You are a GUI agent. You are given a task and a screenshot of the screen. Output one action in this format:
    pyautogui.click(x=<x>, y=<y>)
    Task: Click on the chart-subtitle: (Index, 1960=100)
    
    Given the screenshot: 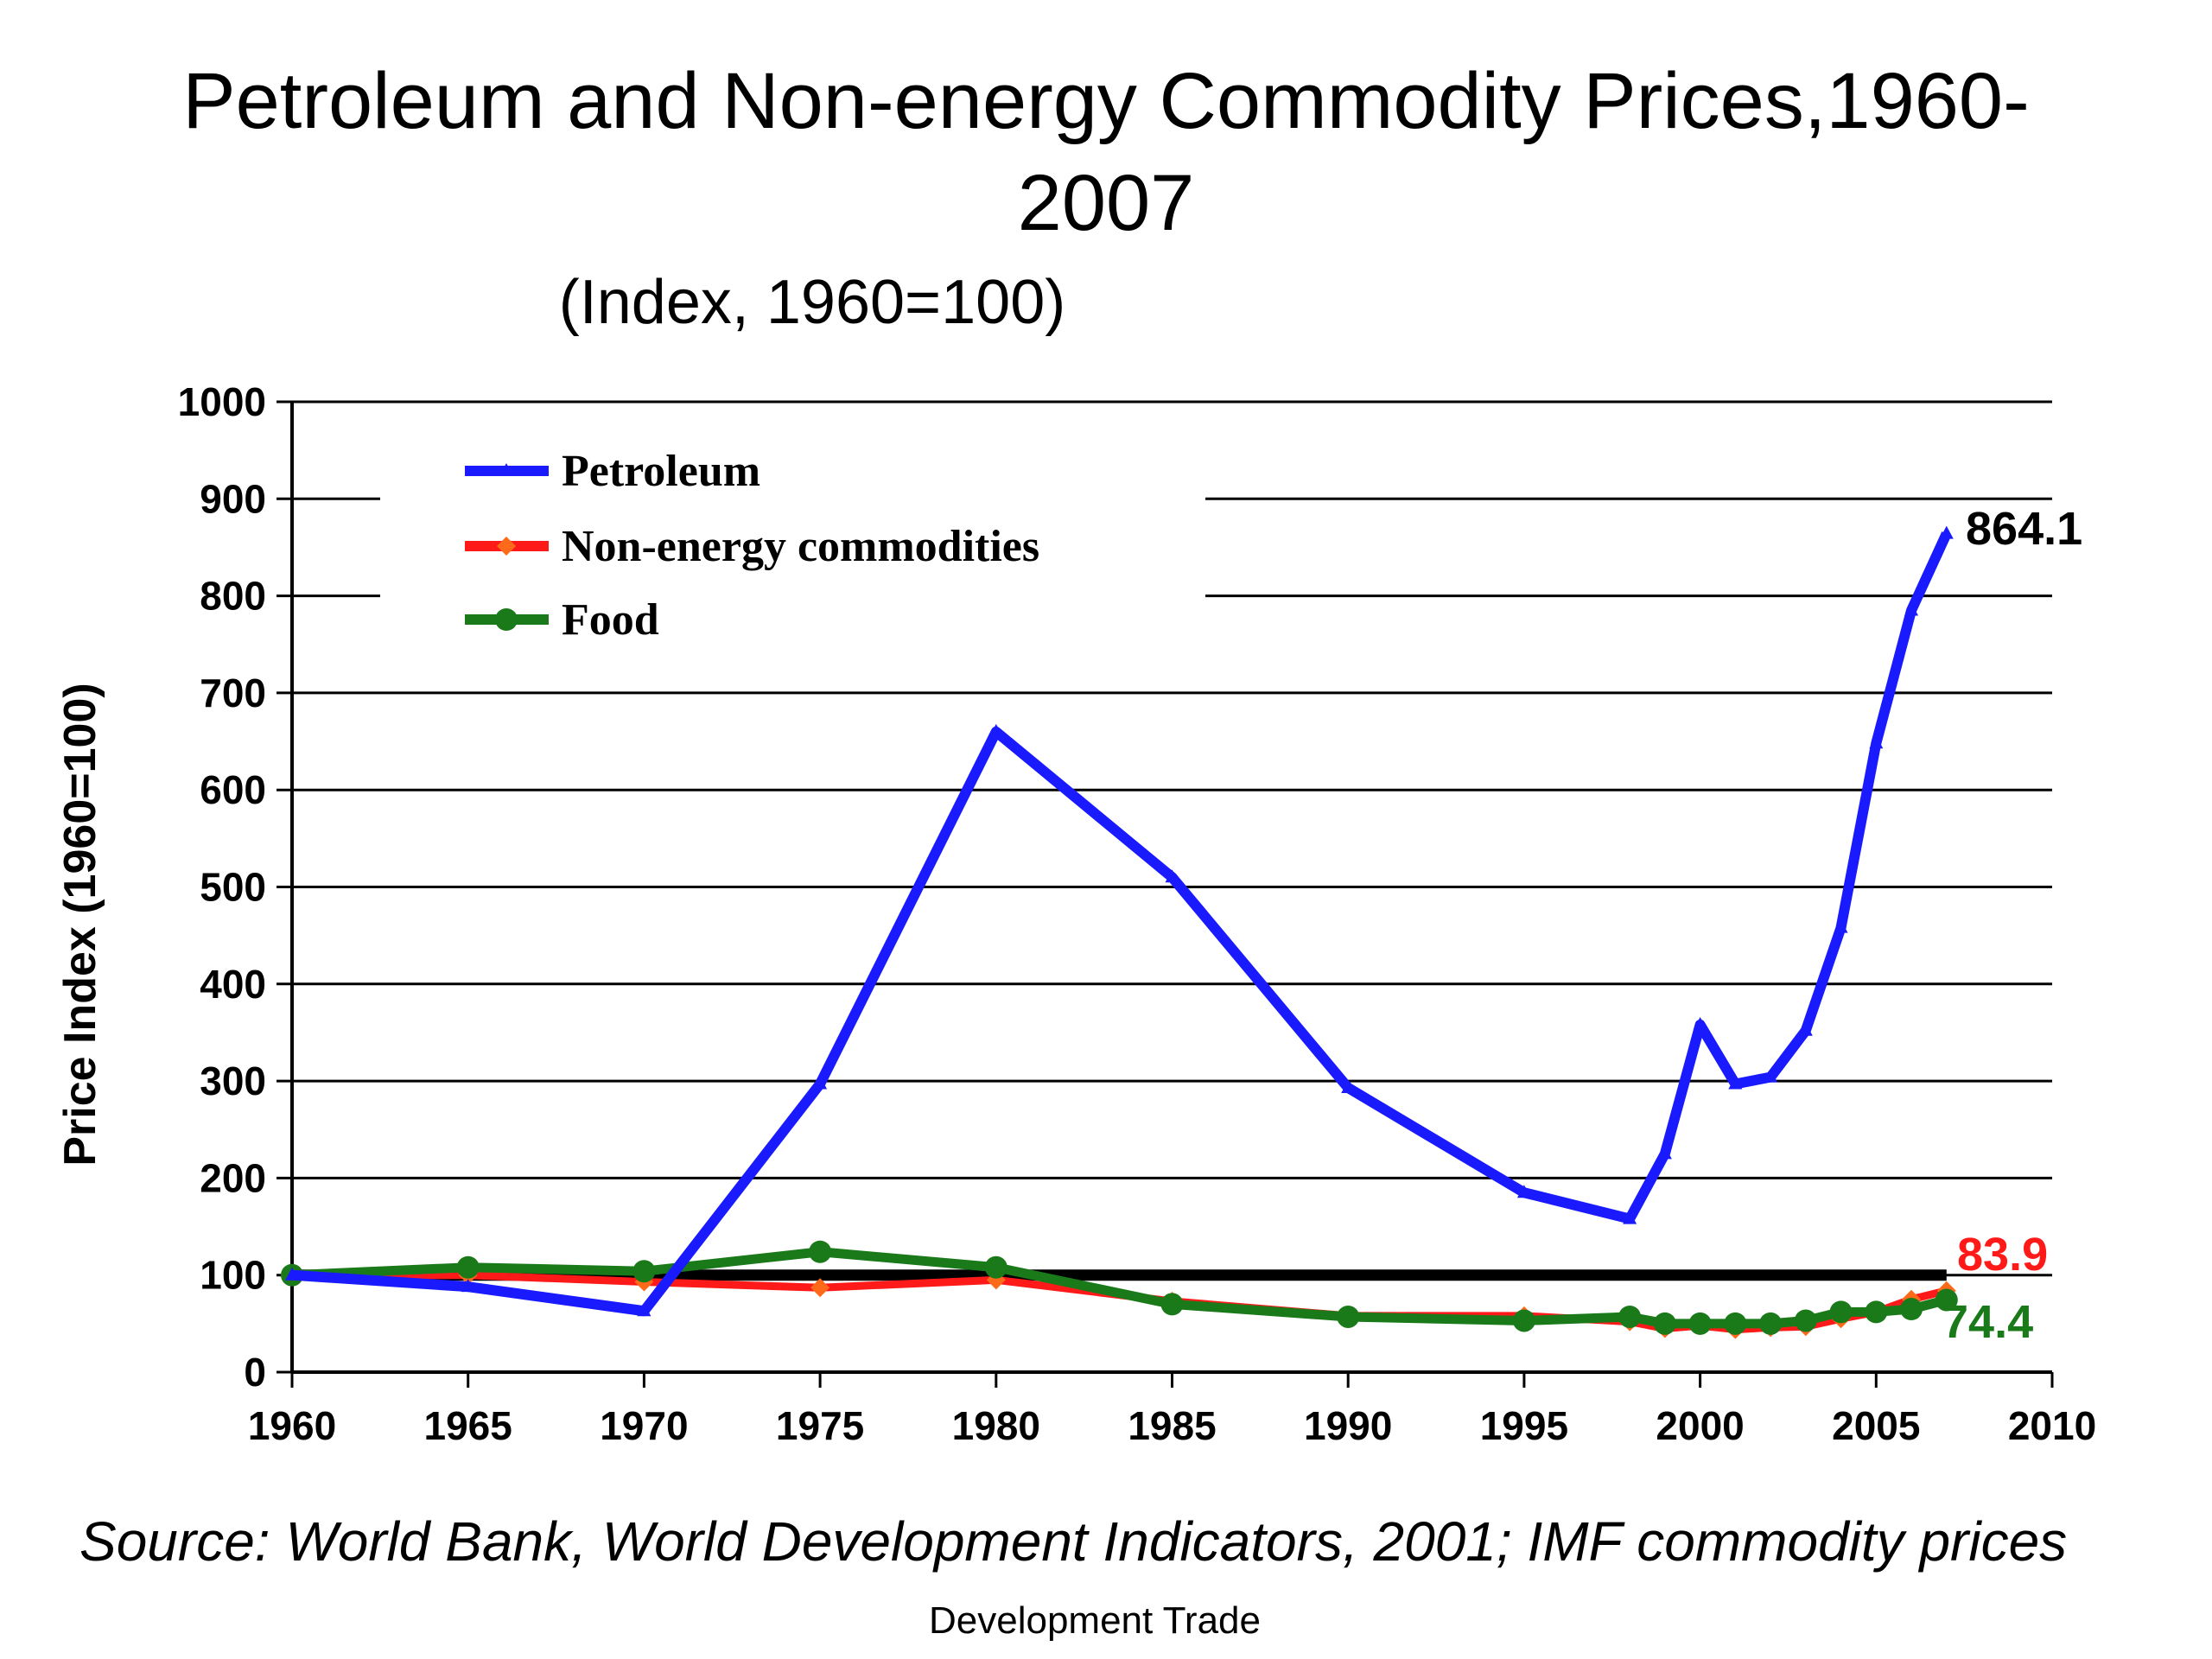 What is the action you would take?
    pyautogui.click(x=812, y=302)
    